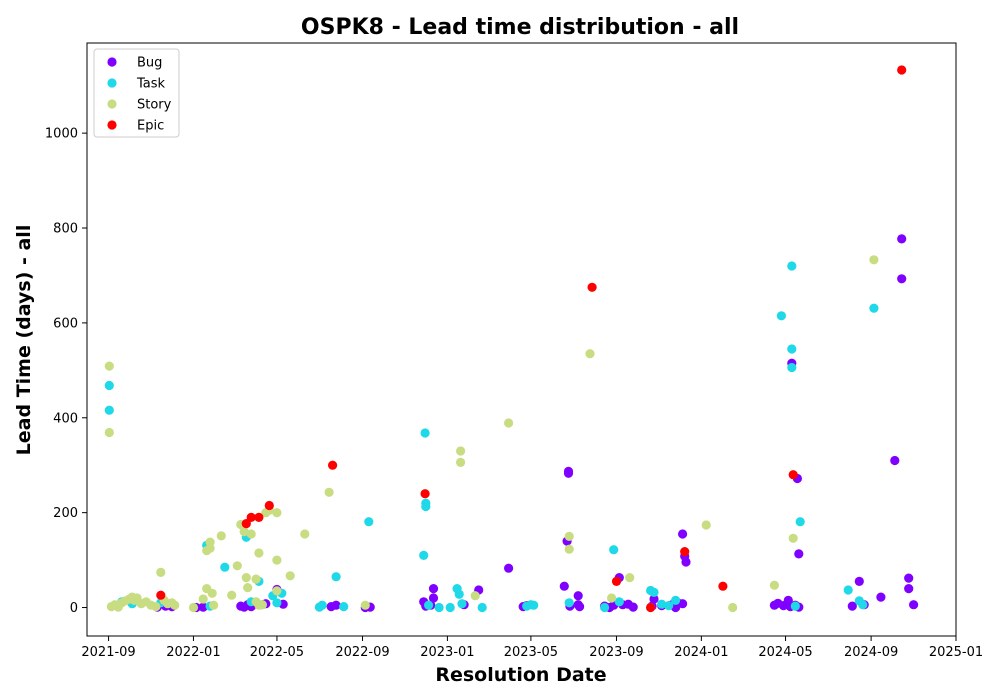 This screenshot has height=700, width=1000. I want to click on y-axis-label: Lead Time (days) - all, so click(24, 340).